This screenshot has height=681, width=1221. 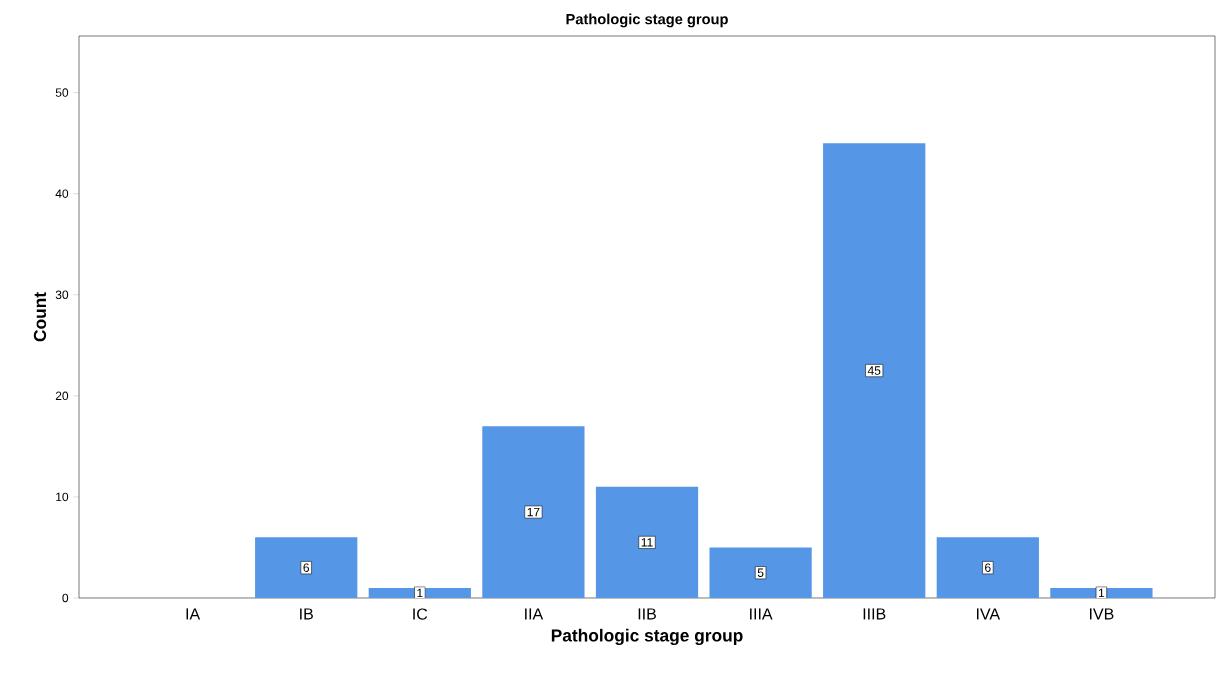 I want to click on chart-title: Pathologic stage group, so click(x=647, y=20).